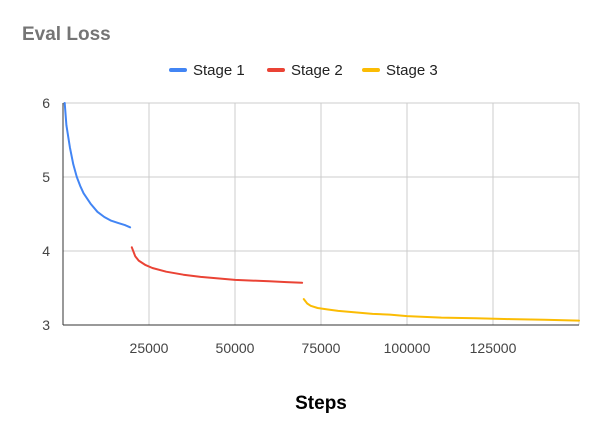 The image size is (600, 435). Describe the element at coordinates (66, 34) in the screenshot. I see `chart-title: Eval Loss` at that location.